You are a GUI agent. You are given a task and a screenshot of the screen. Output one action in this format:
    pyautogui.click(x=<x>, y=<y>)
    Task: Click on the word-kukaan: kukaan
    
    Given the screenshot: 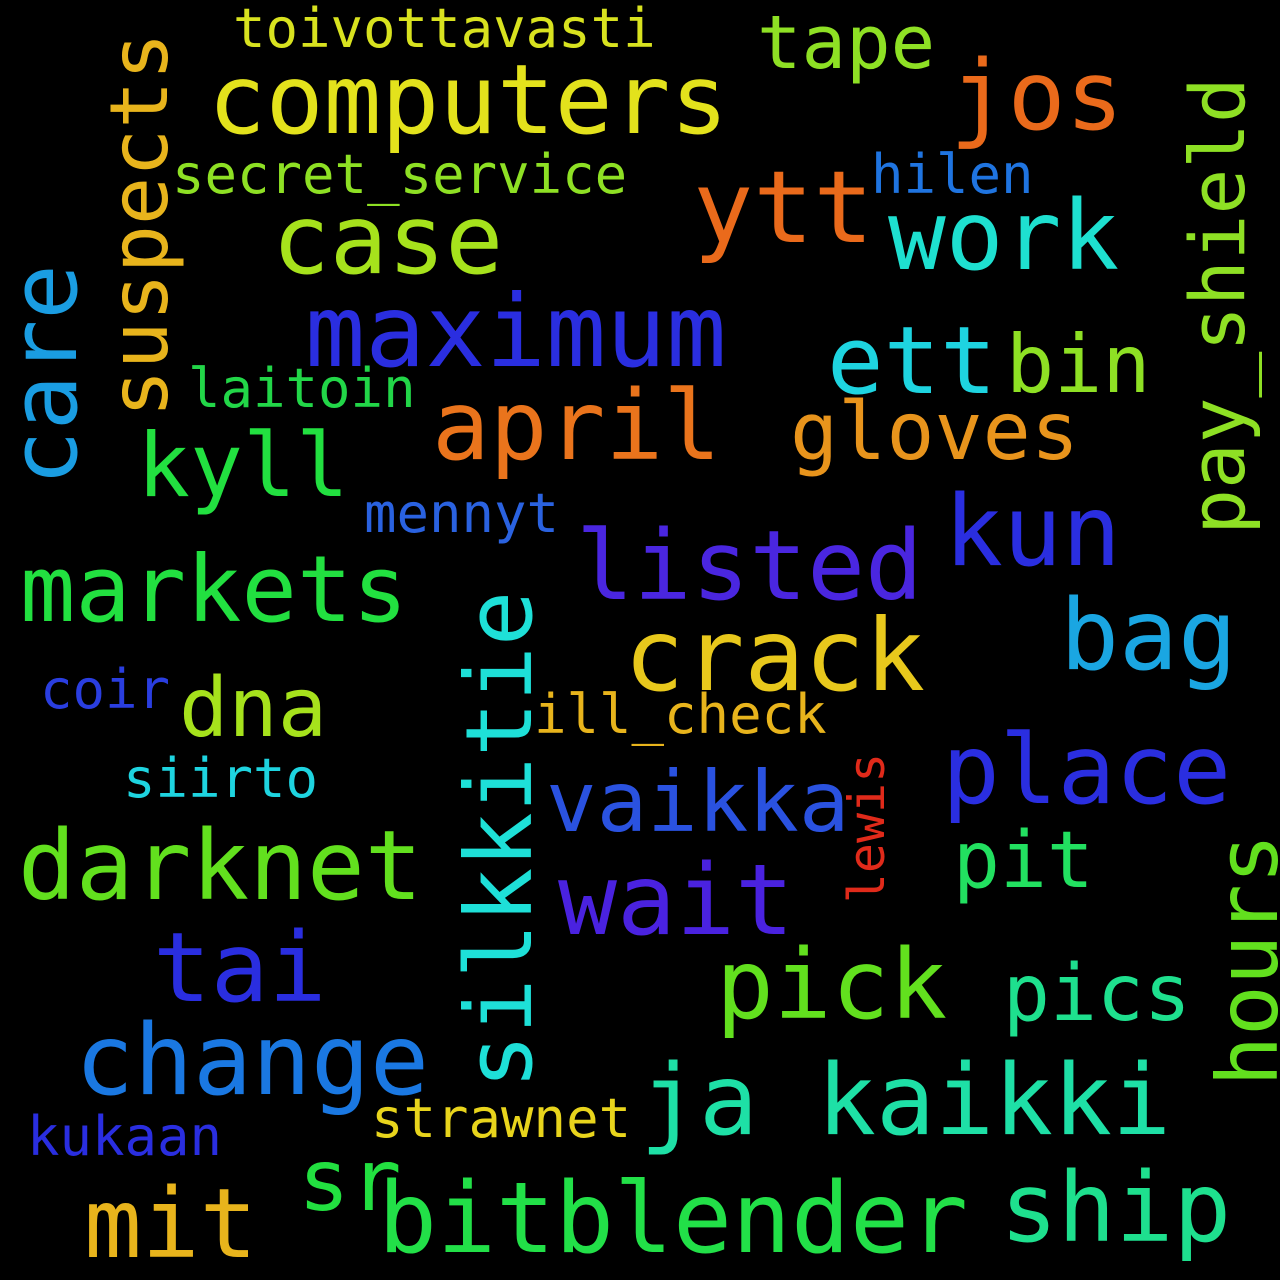 What is the action you would take?
    pyautogui.click(x=125, y=1136)
    